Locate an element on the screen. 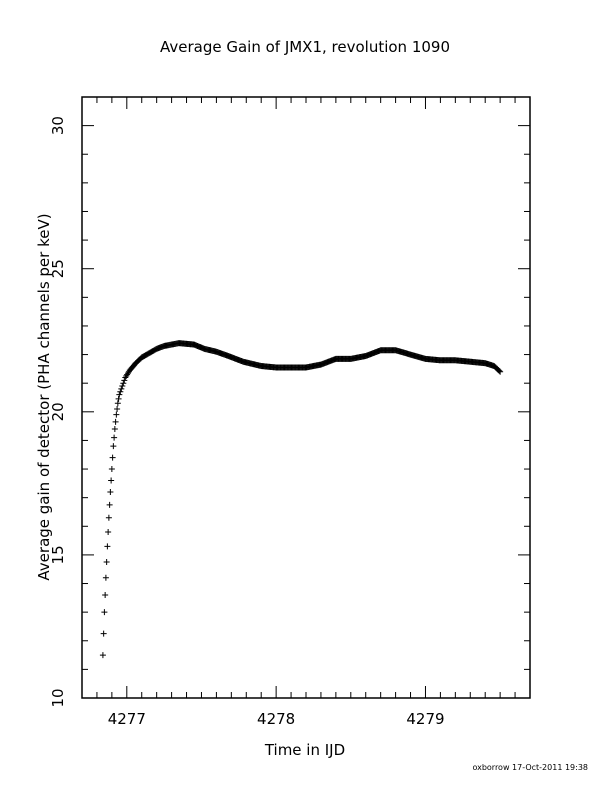 This screenshot has width=612, height=792. x-axis-label: Time in IJD is located at coordinates (304, 750).